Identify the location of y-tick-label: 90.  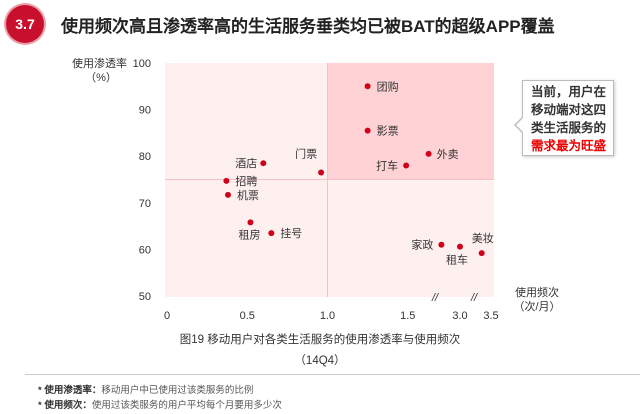
(145, 111).